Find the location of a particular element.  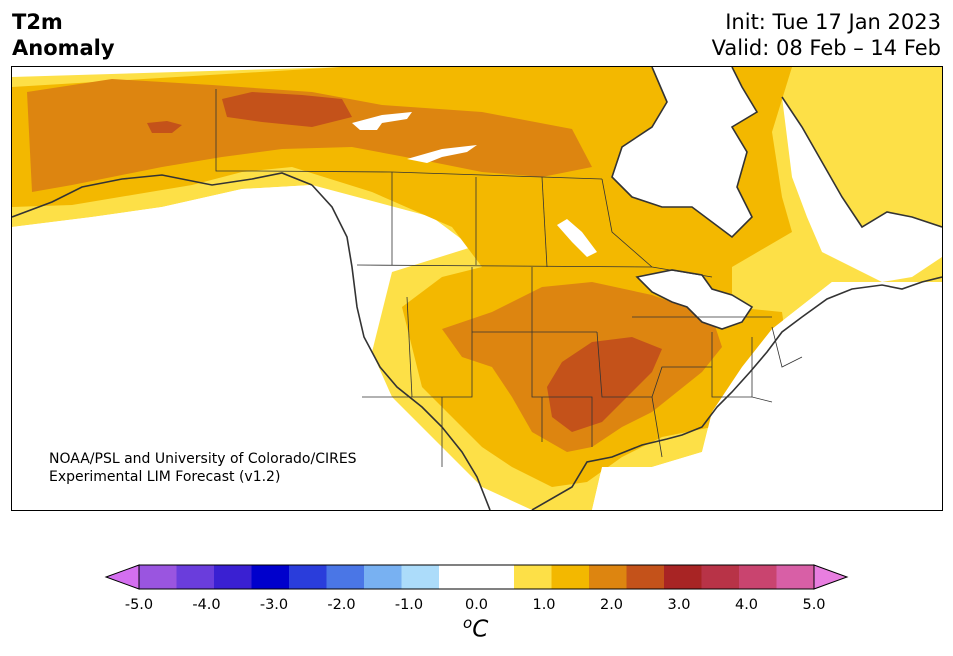

colorbar-tick-label: -1.0 is located at coordinates (409, 605).